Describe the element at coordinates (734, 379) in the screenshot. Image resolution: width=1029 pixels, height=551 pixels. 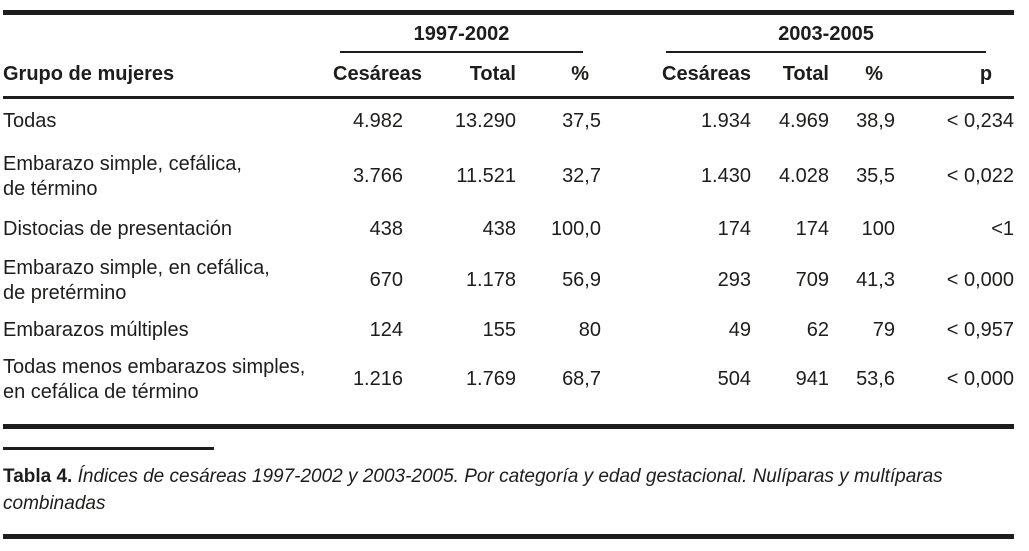
I see `cell-cesareas-2003: 504` at that location.